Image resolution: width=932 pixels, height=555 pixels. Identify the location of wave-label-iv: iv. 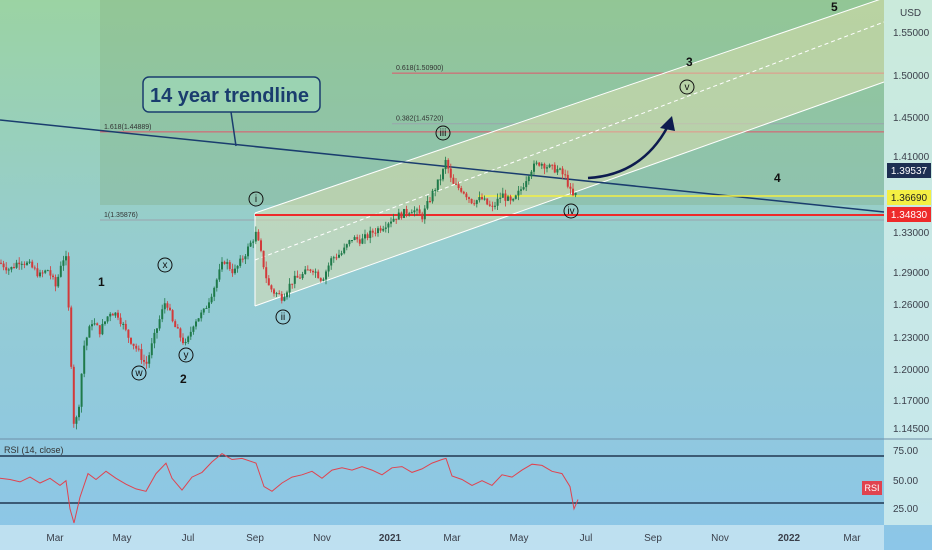
(571, 211).